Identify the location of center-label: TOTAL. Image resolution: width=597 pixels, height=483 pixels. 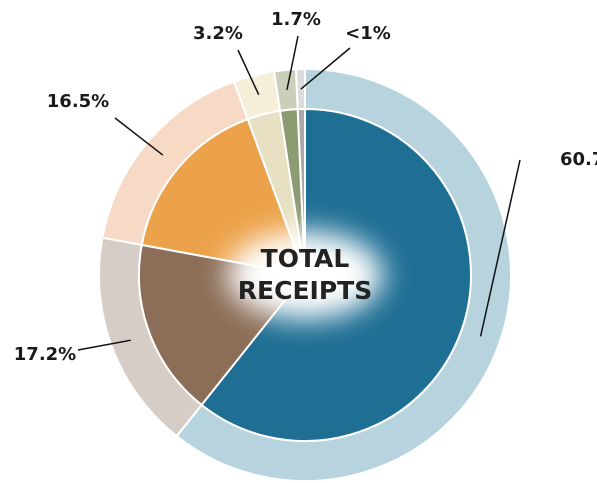
(305, 258).